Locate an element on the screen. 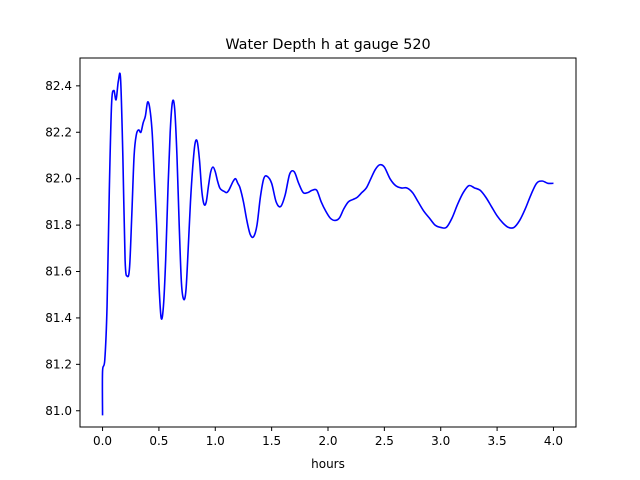  x-axis-label: hours is located at coordinates (328, 464).